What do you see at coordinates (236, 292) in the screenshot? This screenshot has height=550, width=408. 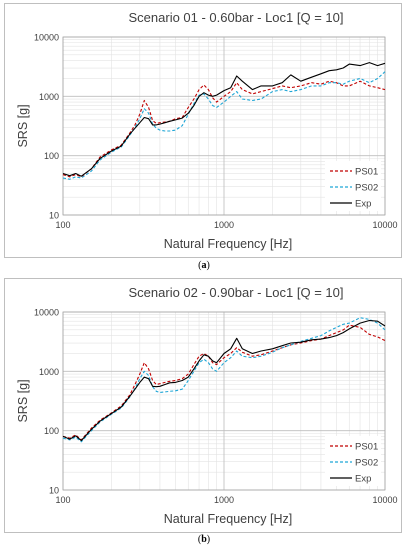 I see `chart-title: Scenario 02 - 0.90bar - Loc1 [Q = 10]` at bounding box center [236, 292].